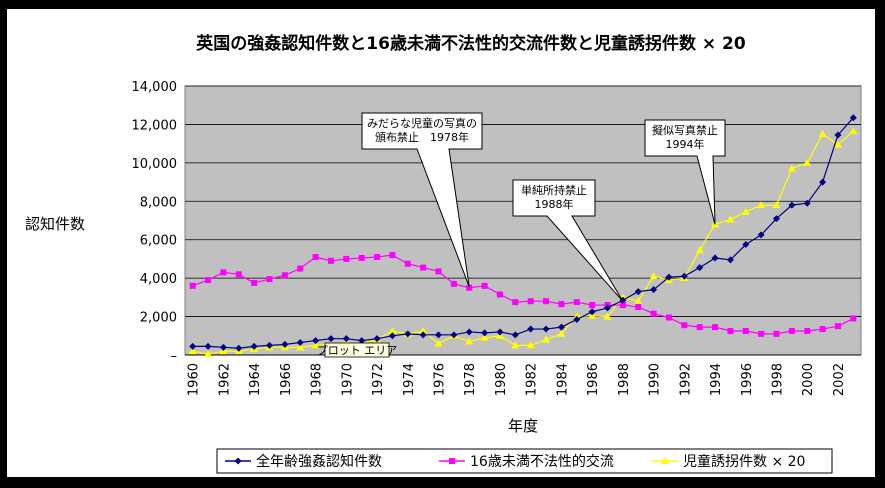 Image resolution: width=885 pixels, height=488 pixels. I want to click on x-tick-label: 1998, so click(778, 379).